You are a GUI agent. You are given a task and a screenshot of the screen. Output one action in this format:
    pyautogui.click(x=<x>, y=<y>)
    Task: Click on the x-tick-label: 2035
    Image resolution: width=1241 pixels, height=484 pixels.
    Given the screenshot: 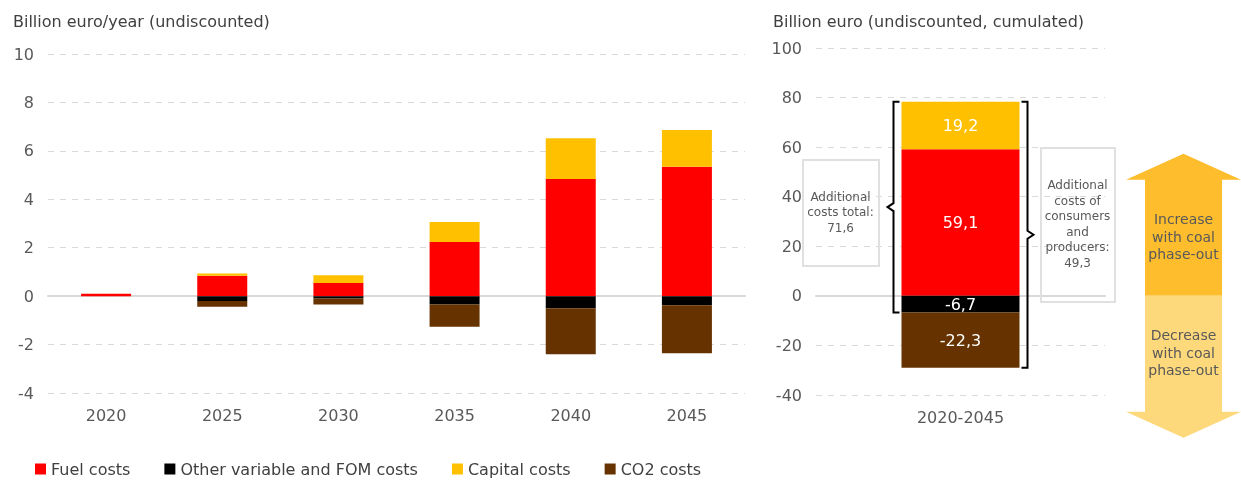 What is the action you would take?
    pyautogui.click(x=454, y=415)
    